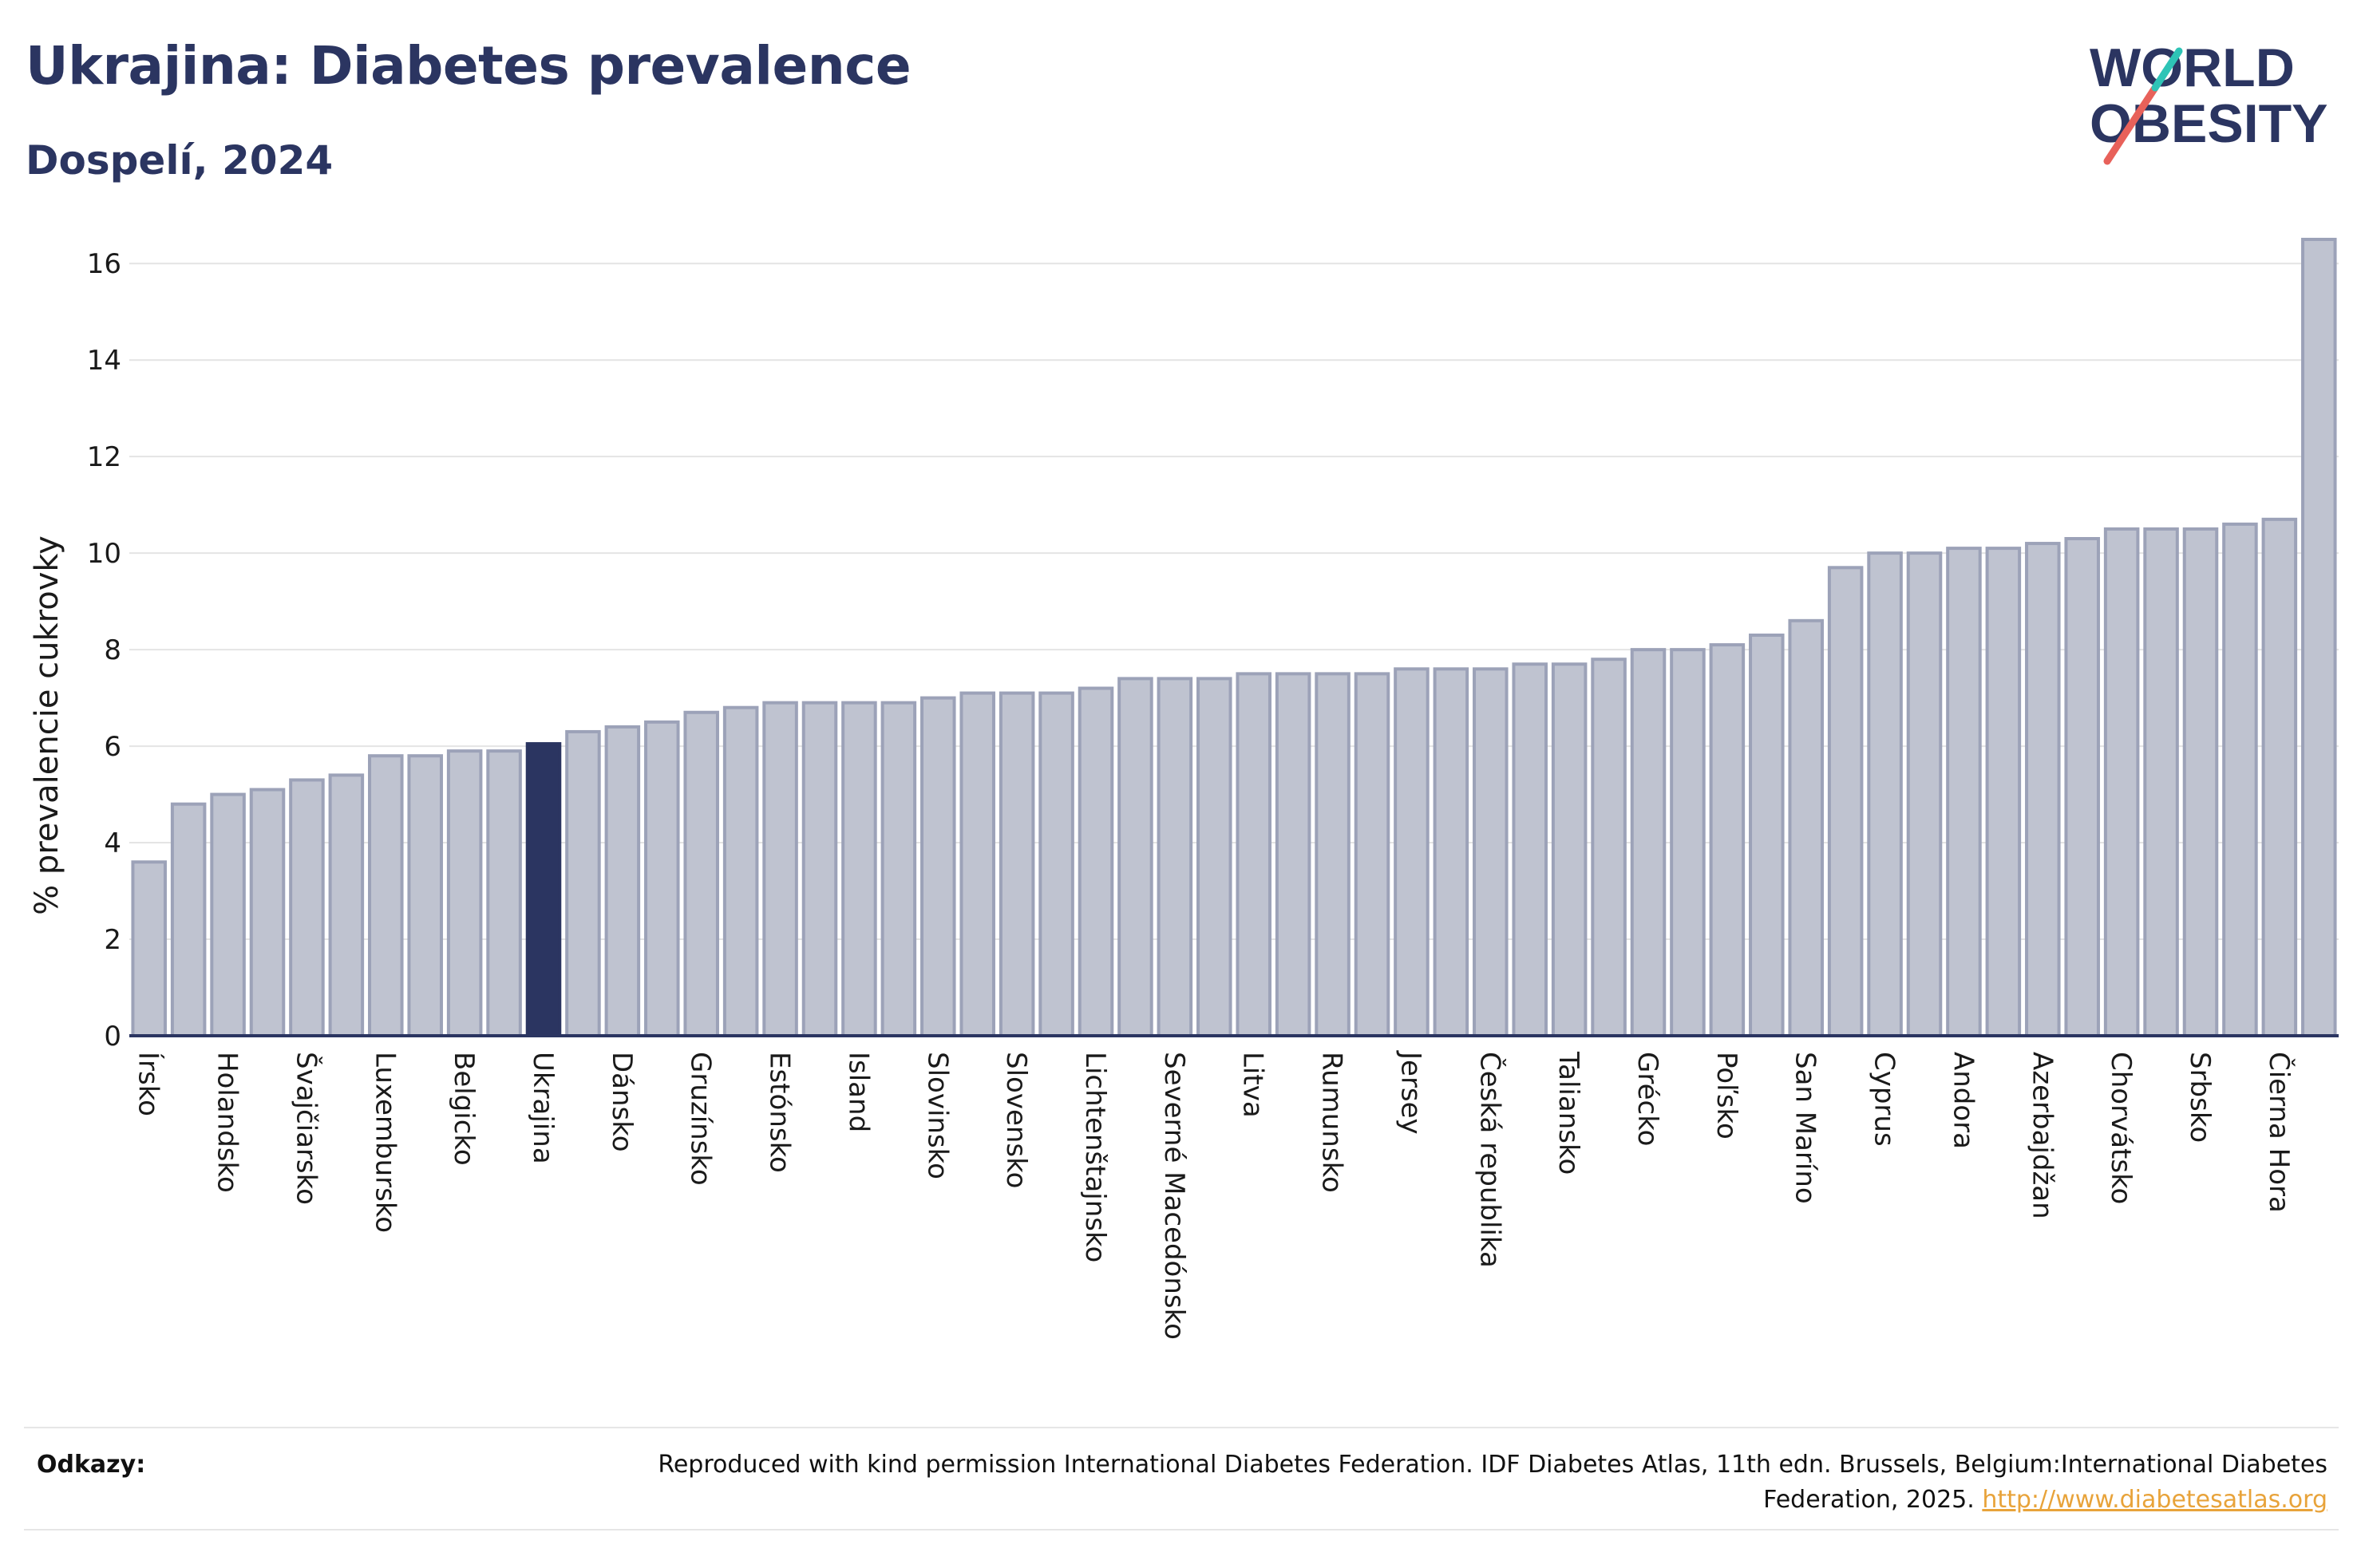  Describe the element at coordinates (469, 66) in the screenshot. I see `chart-title: Ukrajina: Diabetes prevalence` at that location.